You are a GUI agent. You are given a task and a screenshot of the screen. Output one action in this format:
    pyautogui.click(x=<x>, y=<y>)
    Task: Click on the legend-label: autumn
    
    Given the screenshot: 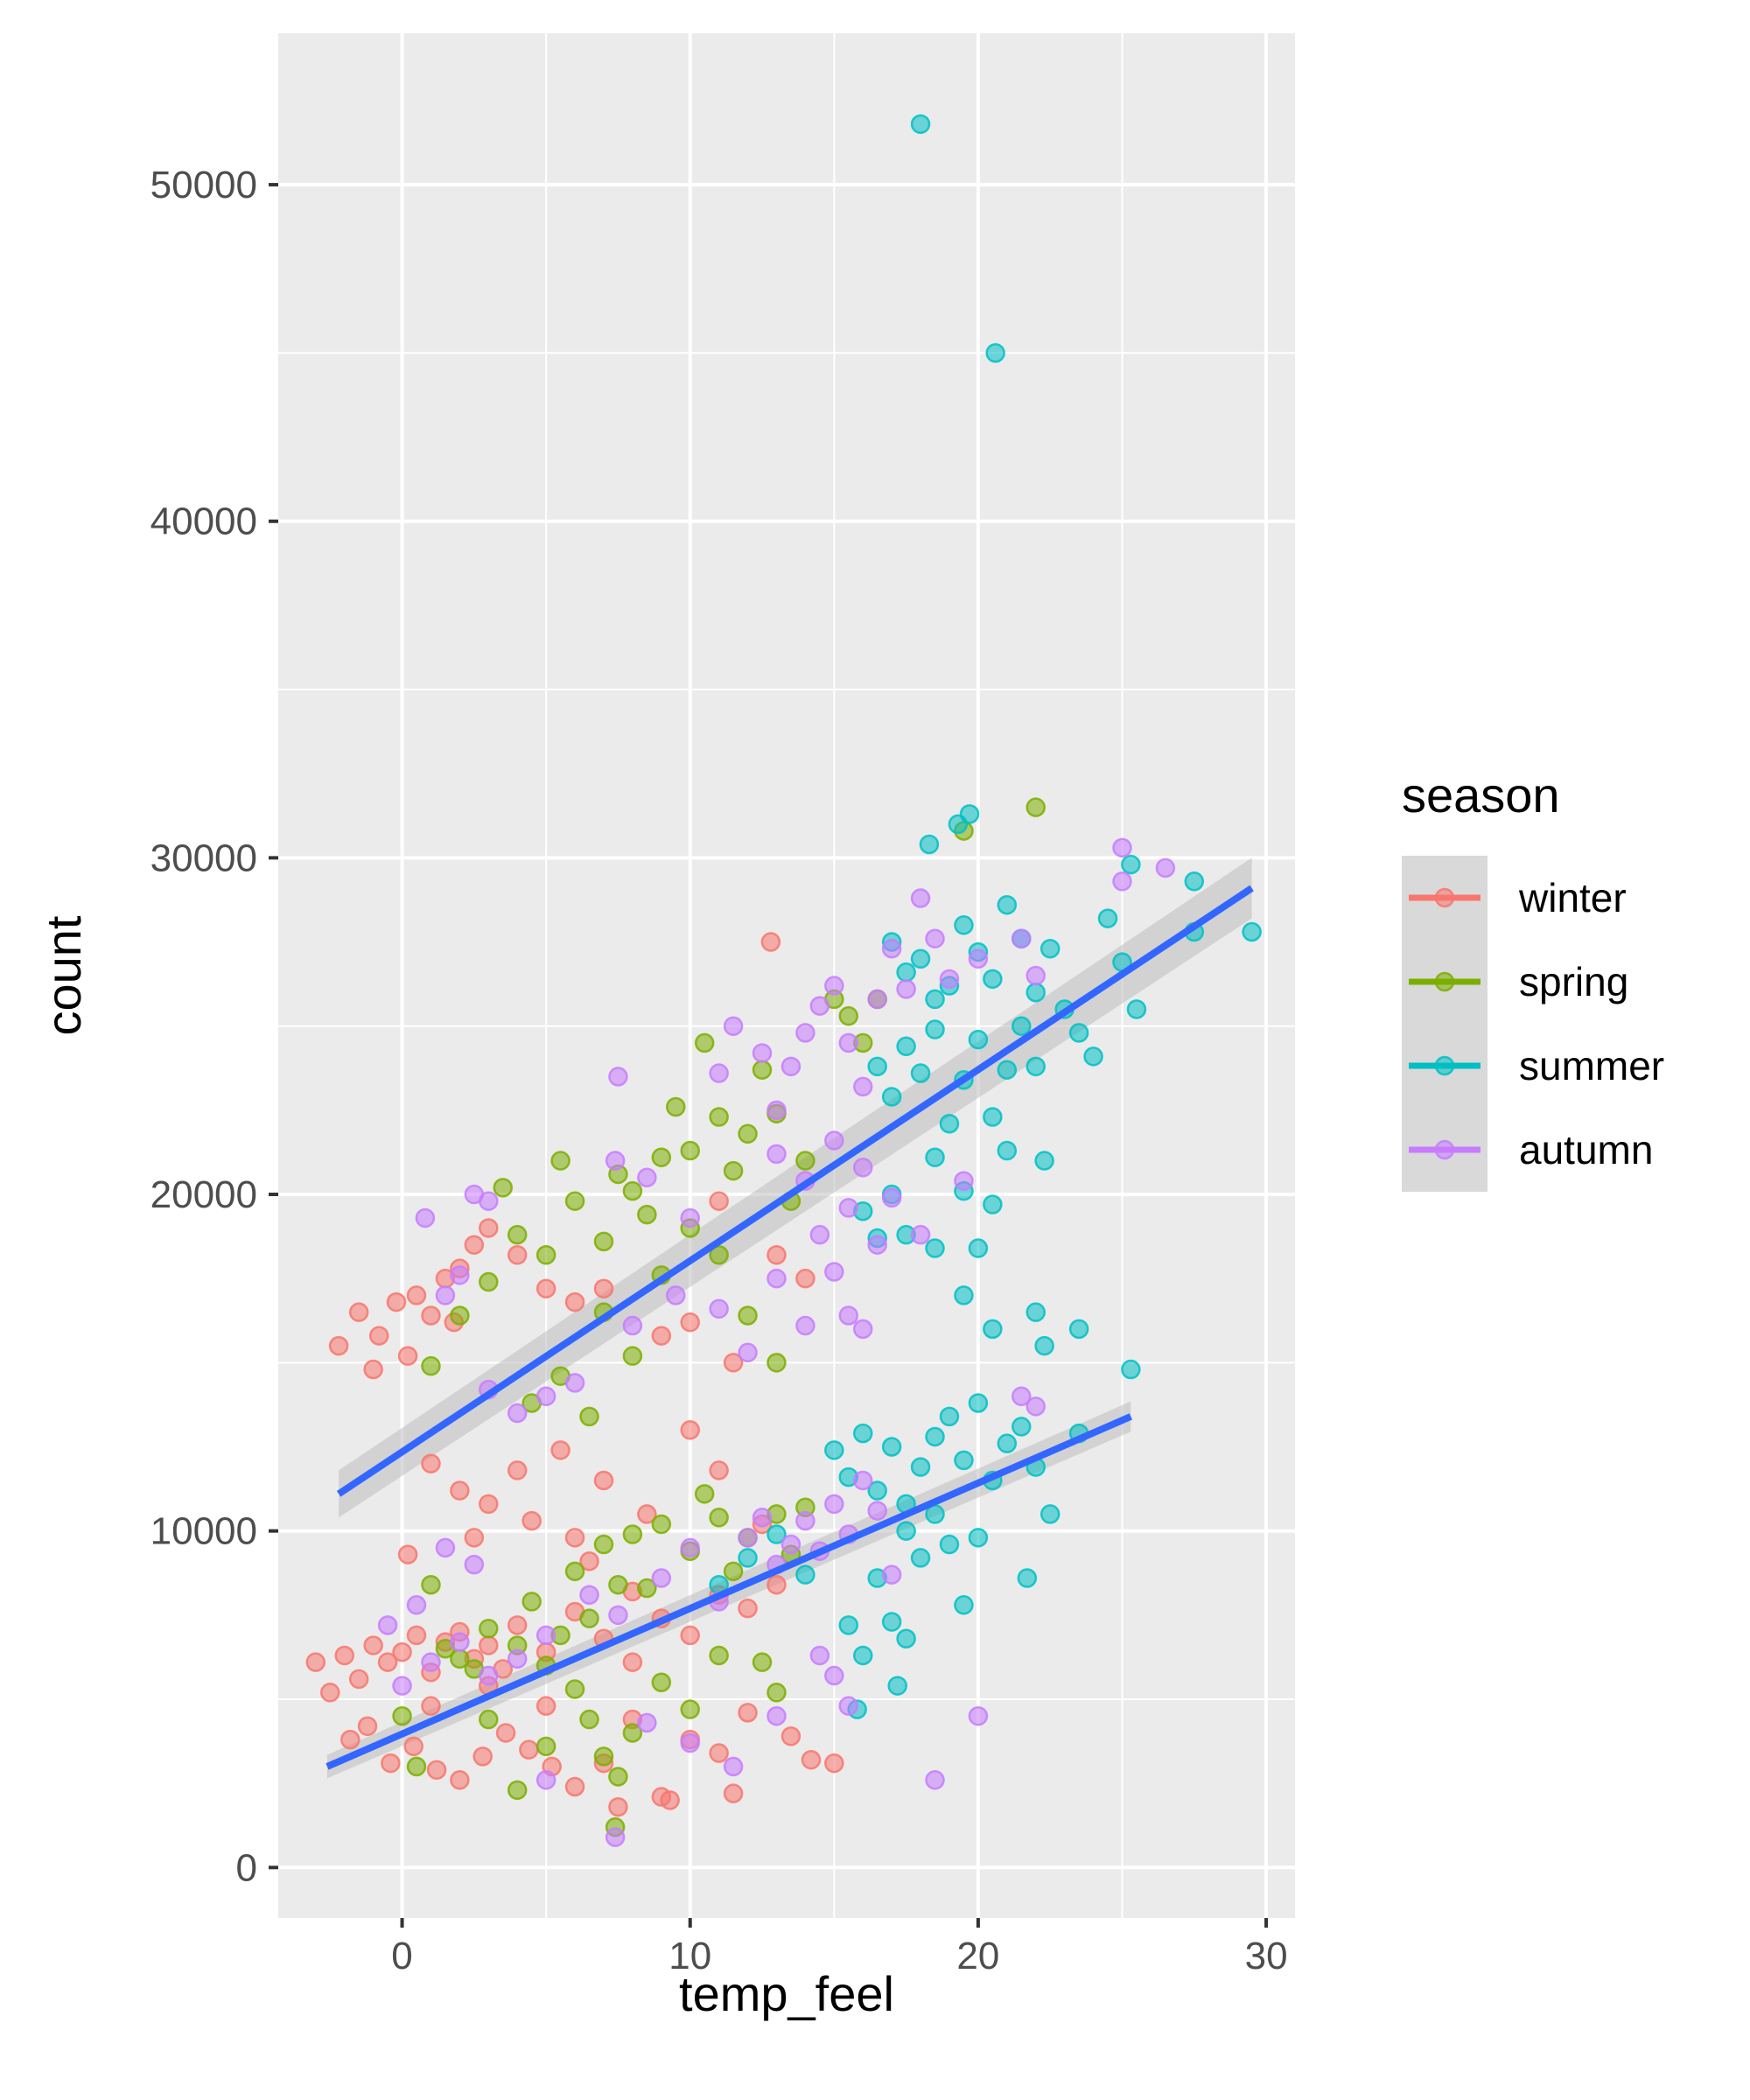 What is the action you would take?
    pyautogui.click(x=1586, y=1149)
    